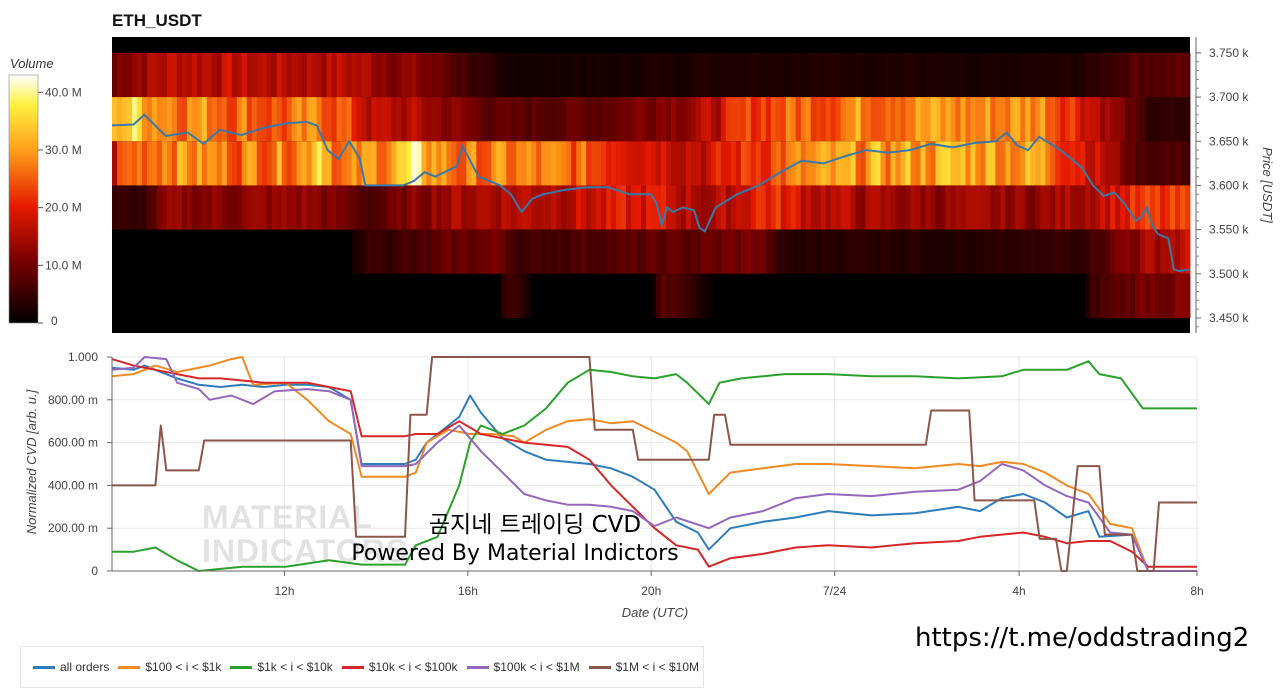  I want to click on legend-label: $1k < i < $10k, so click(295, 667).